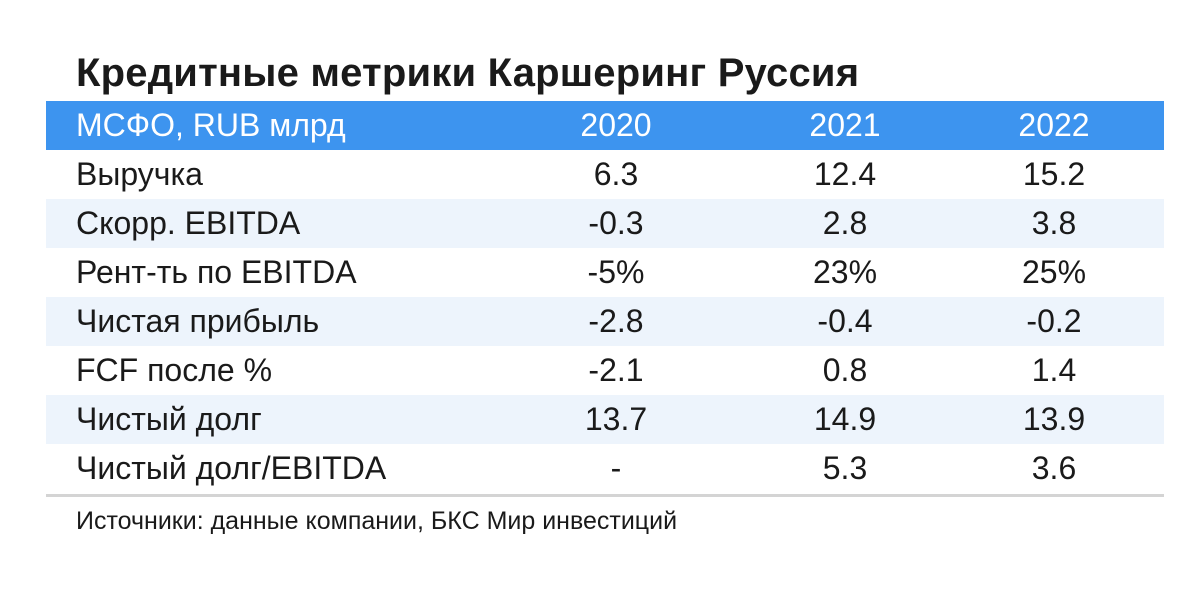 The width and height of the screenshot is (1200, 595). I want to click on cell-2022: -0.2, so click(1054, 321).